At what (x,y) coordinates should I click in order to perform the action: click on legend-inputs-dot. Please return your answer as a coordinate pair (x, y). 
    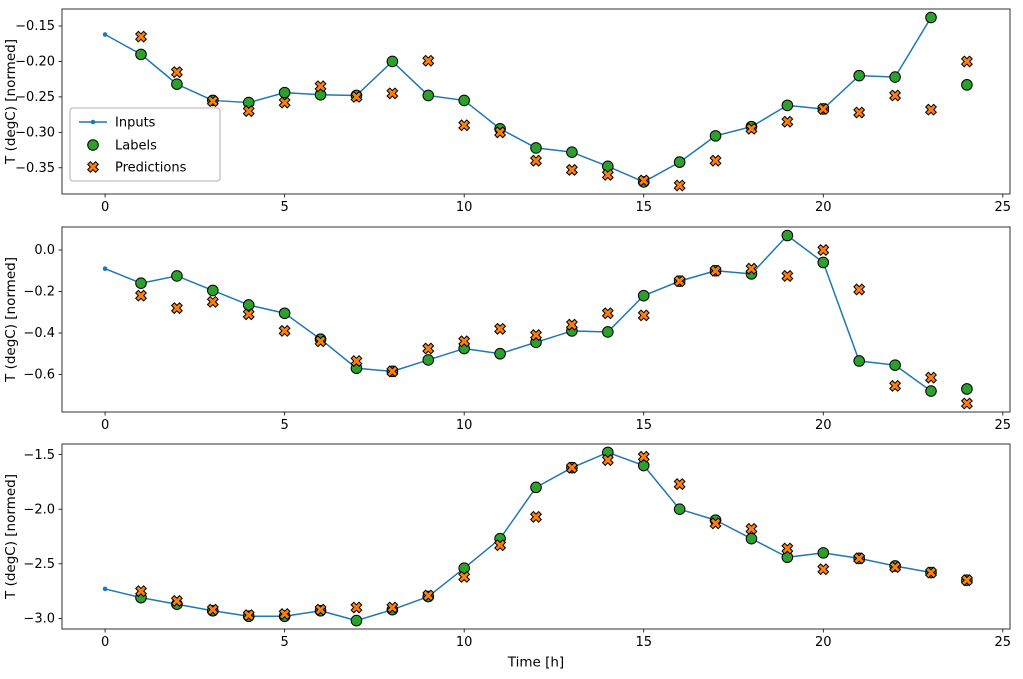
    Looking at the image, I should click on (93, 122).